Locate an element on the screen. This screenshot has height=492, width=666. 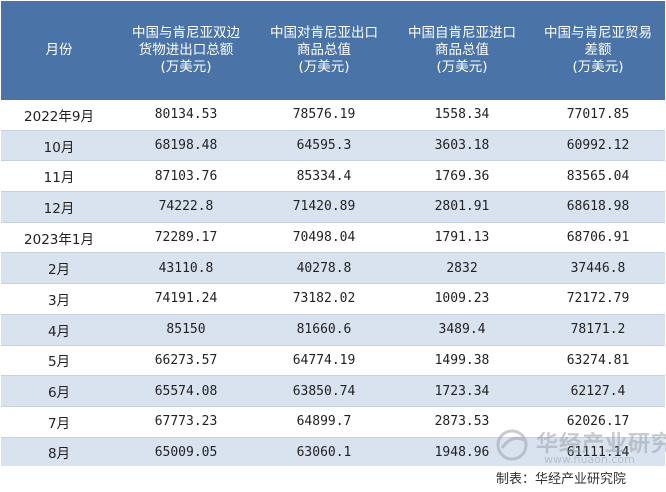
value-cell: 1723.34 is located at coordinates (462, 391).